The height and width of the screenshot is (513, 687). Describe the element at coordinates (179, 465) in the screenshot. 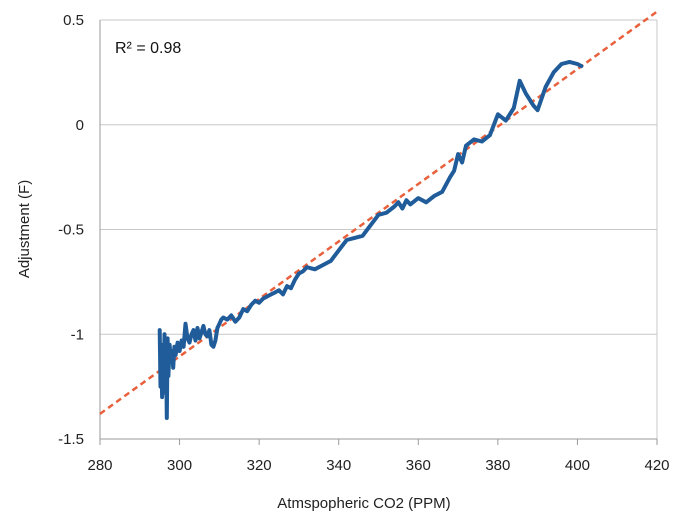

I see `x-tick-label: 300` at that location.